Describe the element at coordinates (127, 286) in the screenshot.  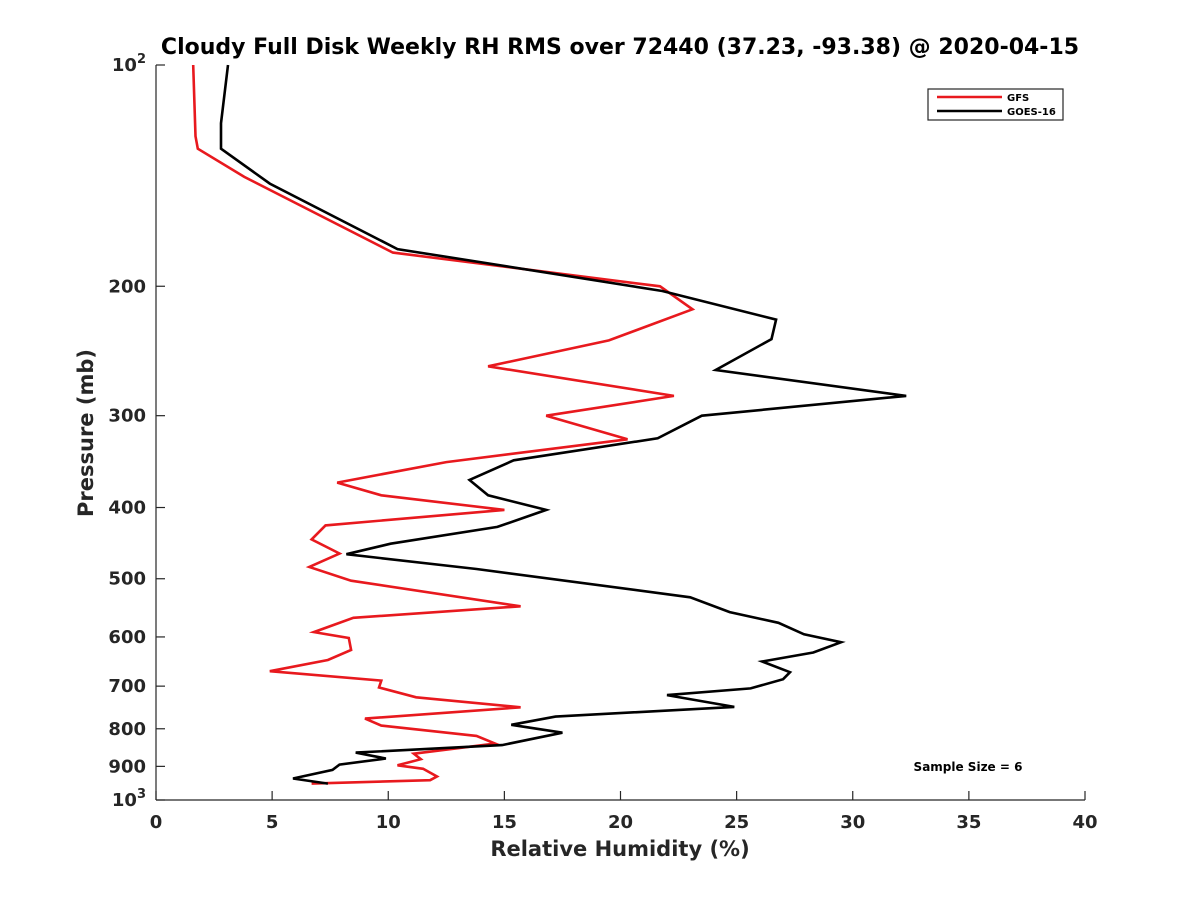
I see `y-tick-label: 200` at that location.